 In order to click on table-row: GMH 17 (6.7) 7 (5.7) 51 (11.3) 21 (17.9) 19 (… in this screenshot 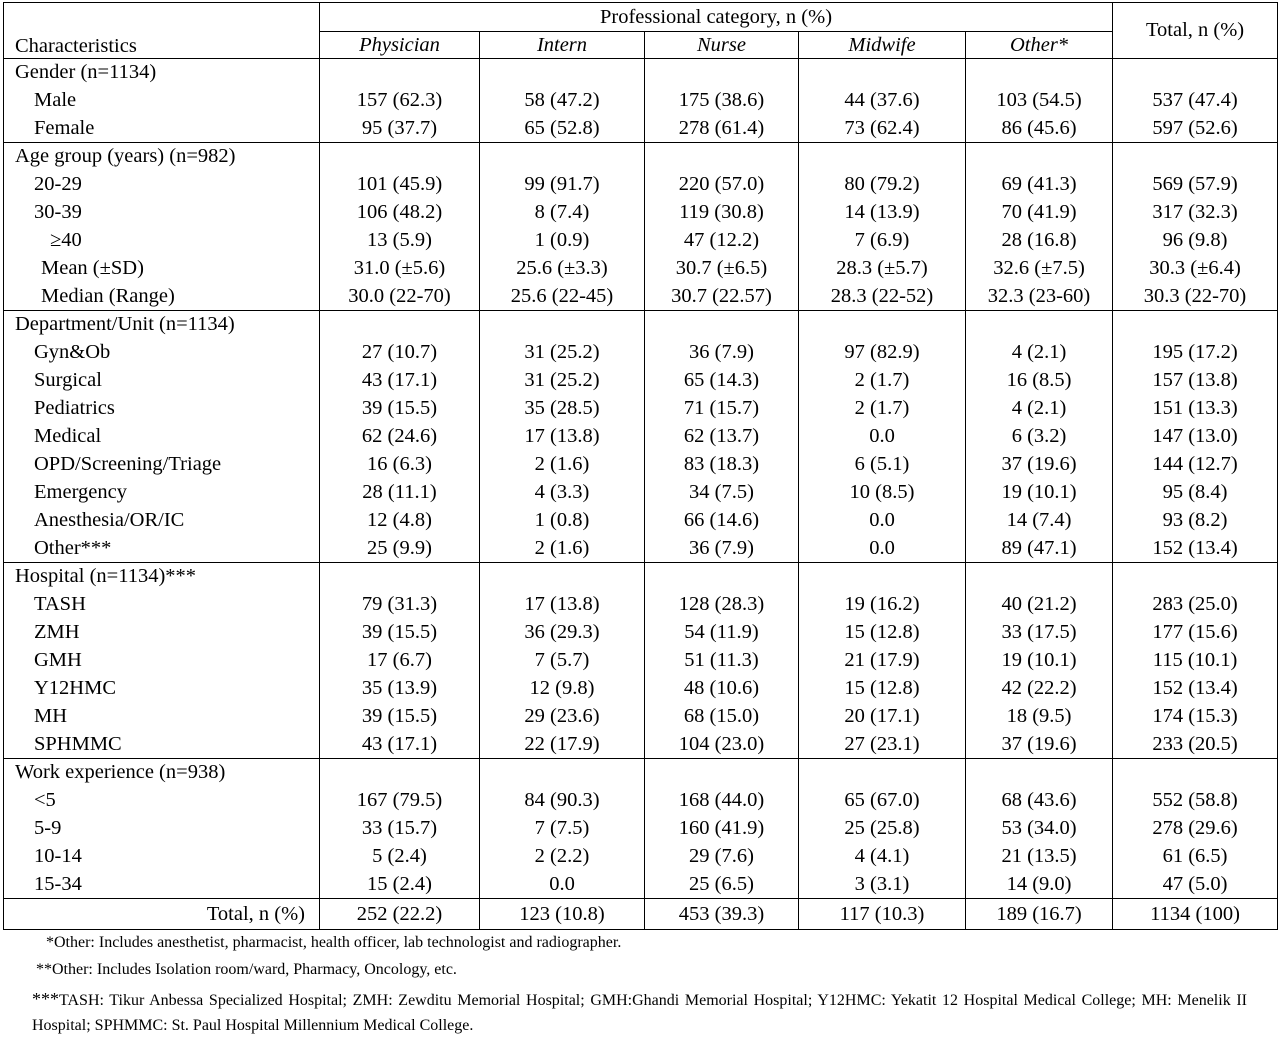, I will do `click(641, 660)`.